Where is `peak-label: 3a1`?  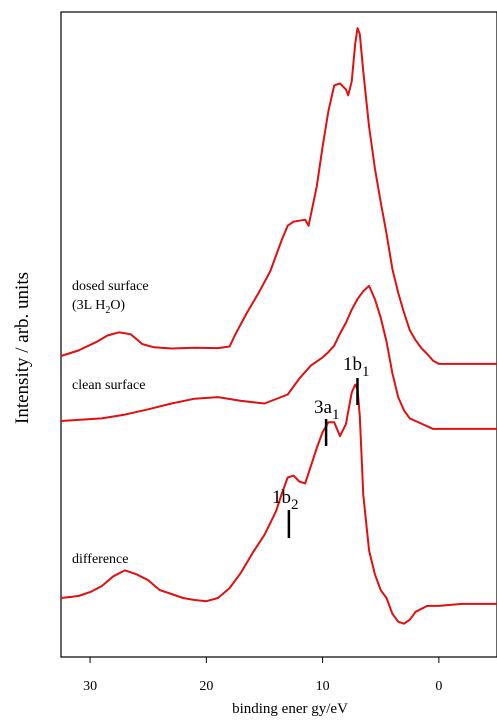
peak-label: 3a1 is located at coordinates (326, 410).